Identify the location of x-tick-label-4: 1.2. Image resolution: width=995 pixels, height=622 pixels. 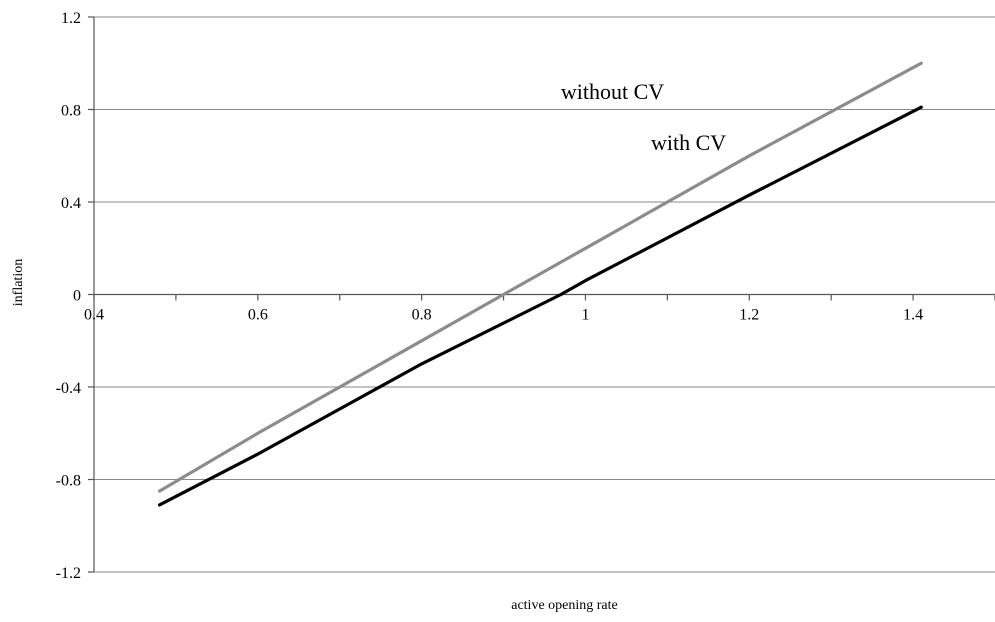
(749, 315).